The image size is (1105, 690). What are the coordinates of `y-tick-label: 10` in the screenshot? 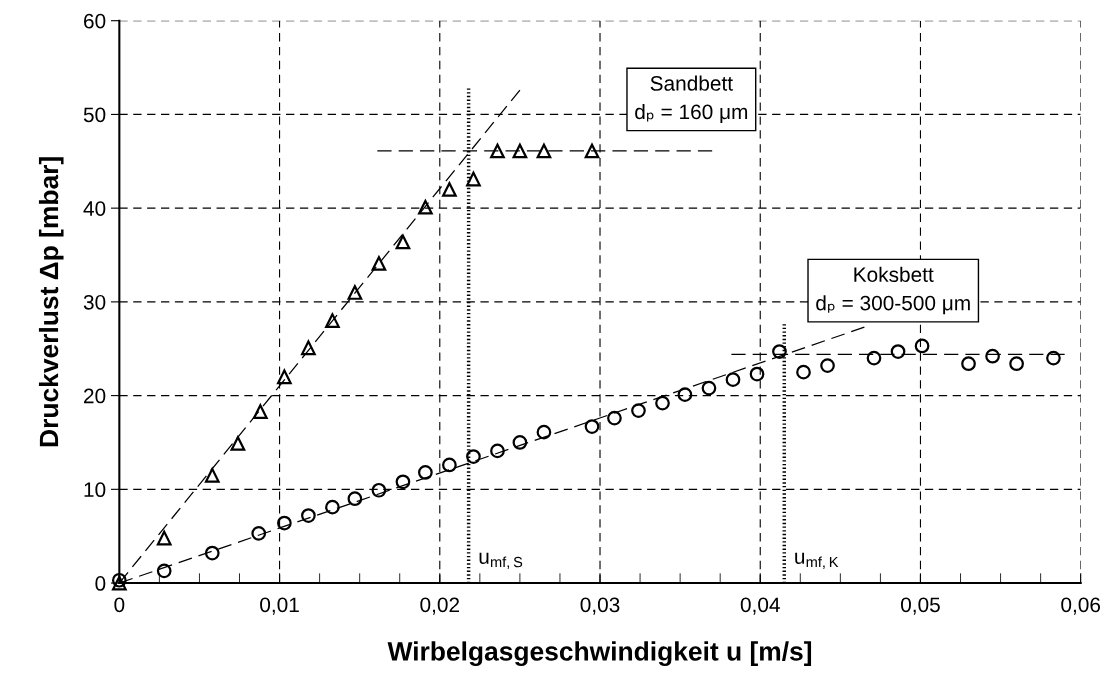 It's located at (95, 490).